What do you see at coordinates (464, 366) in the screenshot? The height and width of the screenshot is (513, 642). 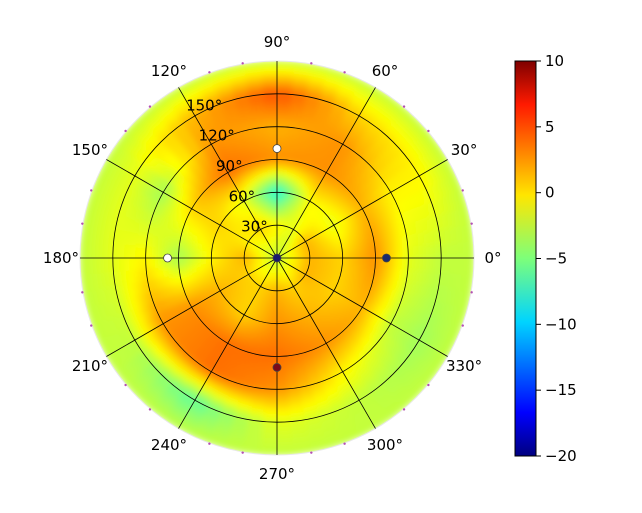 I see `angle-tick-label: 330°` at bounding box center [464, 366].